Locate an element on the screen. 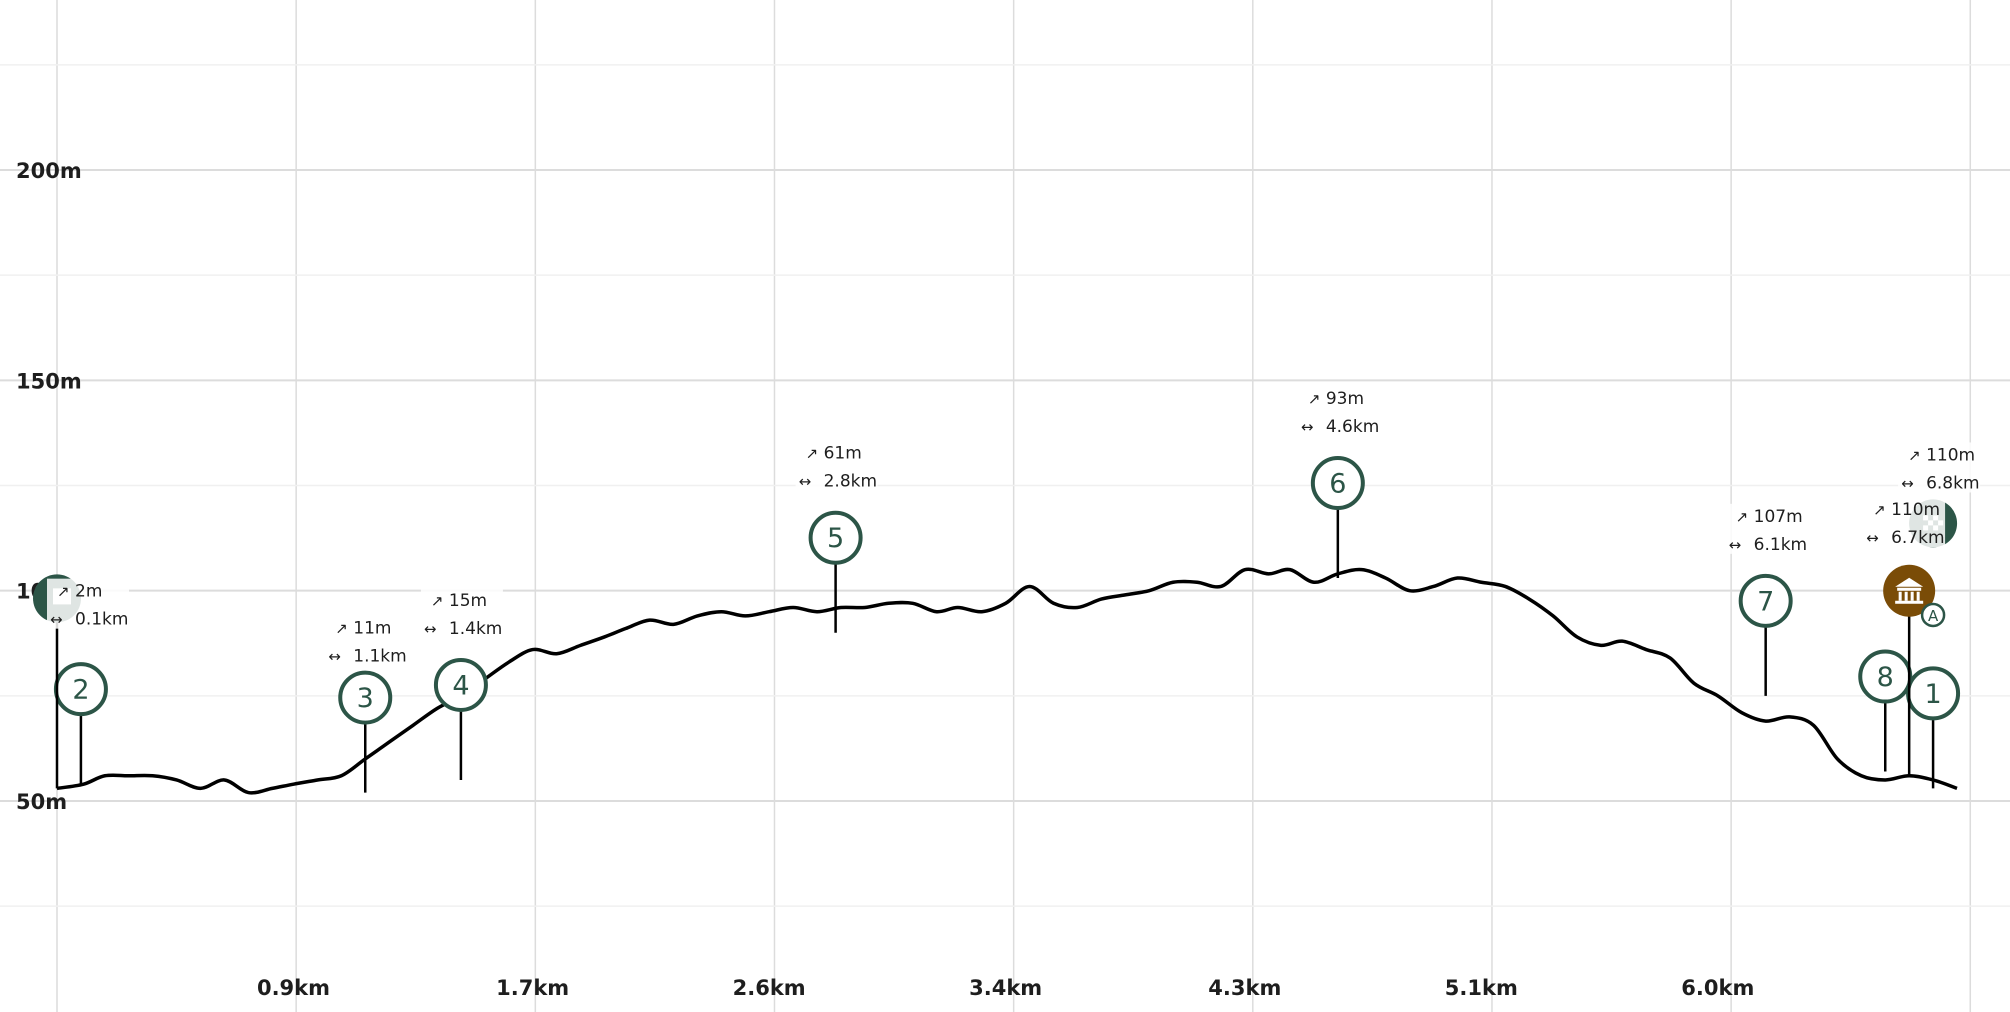 This screenshot has height=1012, width=2010. elevation-gain: 93m is located at coordinates (1345, 399).